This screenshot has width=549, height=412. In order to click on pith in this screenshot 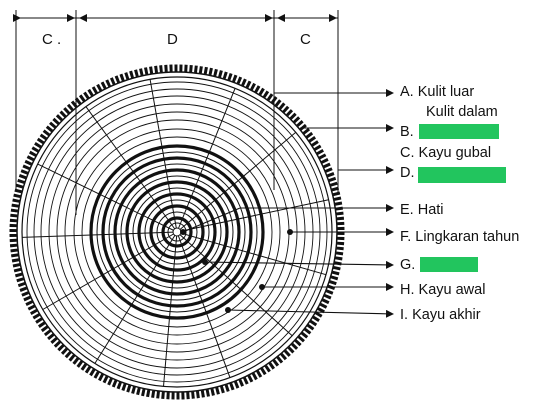, I will do `click(177, 232)`.